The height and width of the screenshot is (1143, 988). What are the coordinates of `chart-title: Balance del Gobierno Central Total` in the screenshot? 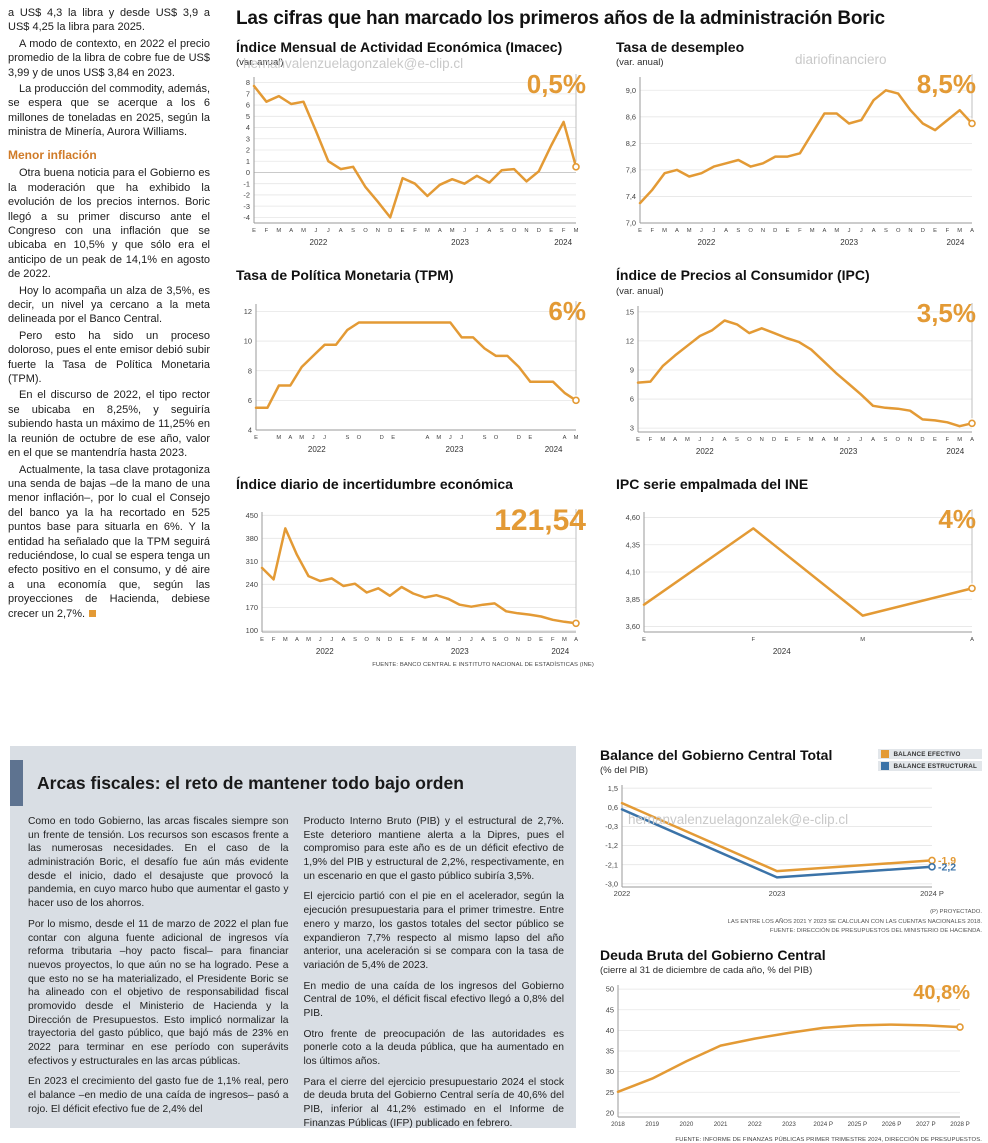 It's located at (716, 755).